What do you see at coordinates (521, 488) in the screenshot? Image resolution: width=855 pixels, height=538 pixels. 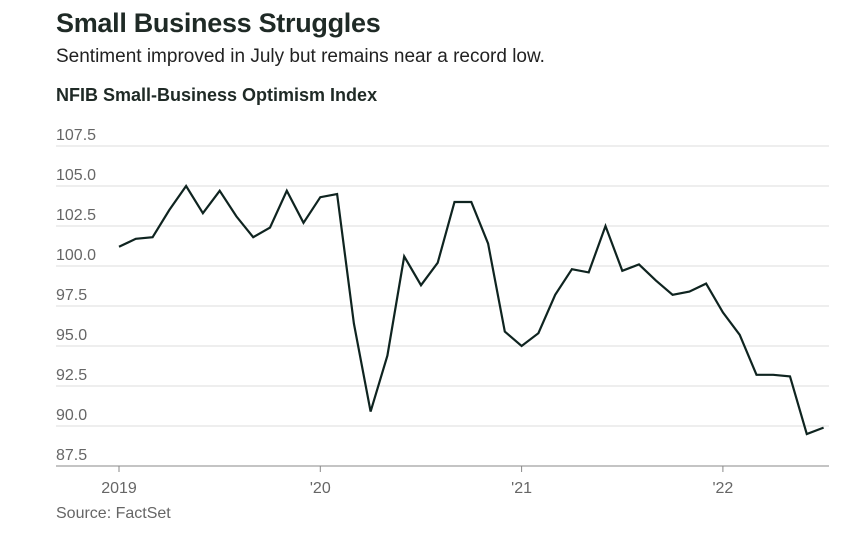 I see `x-tick-label: '21` at bounding box center [521, 488].